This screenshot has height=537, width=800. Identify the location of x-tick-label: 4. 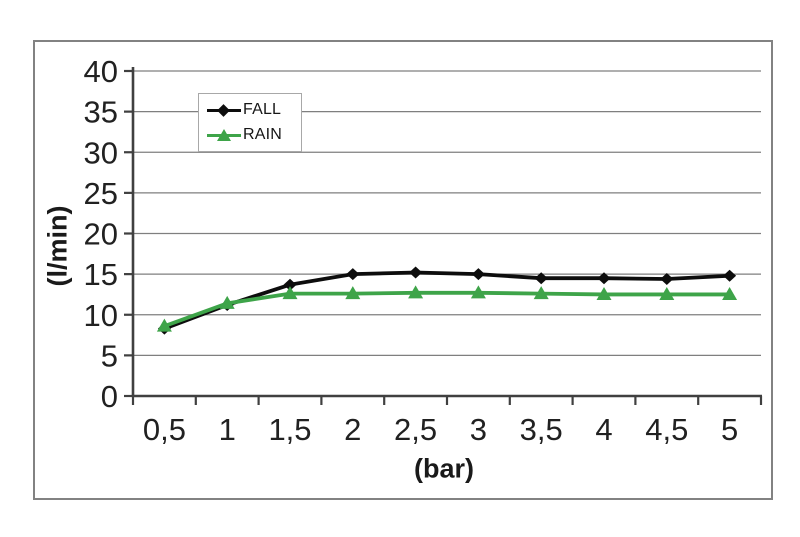
(603, 429).